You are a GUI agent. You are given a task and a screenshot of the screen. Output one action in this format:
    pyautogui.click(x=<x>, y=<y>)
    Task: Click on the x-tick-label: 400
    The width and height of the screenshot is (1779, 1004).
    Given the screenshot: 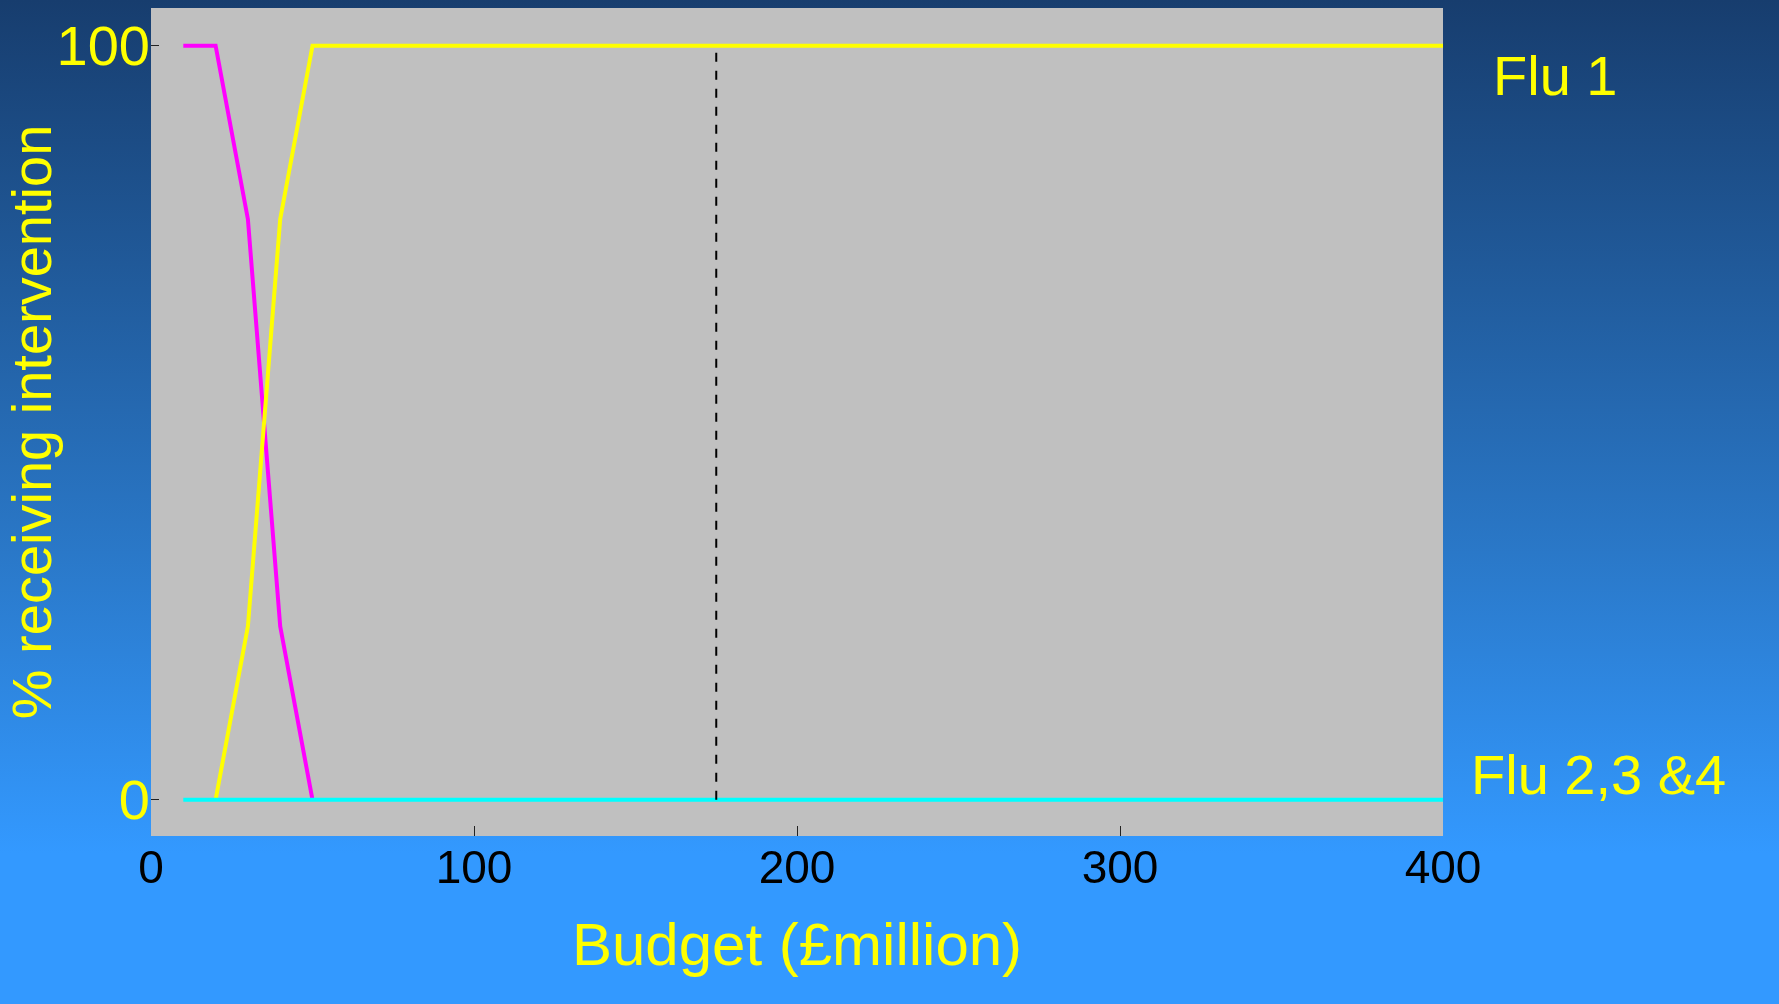 What is the action you would take?
    pyautogui.click(x=1443, y=867)
    